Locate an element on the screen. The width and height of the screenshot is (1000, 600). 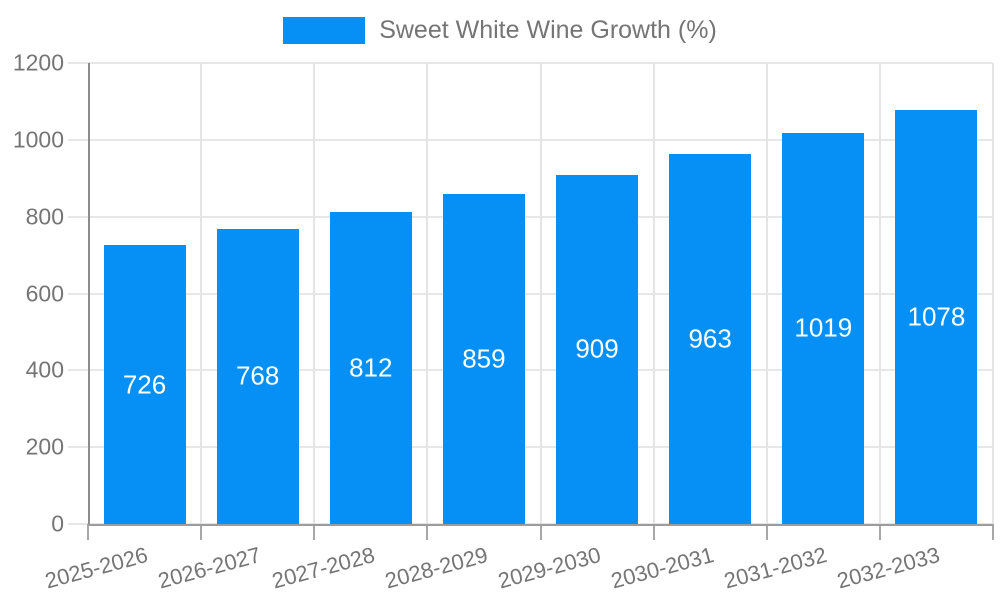
x-tick-label: 2027-2028 is located at coordinates (323, 568).